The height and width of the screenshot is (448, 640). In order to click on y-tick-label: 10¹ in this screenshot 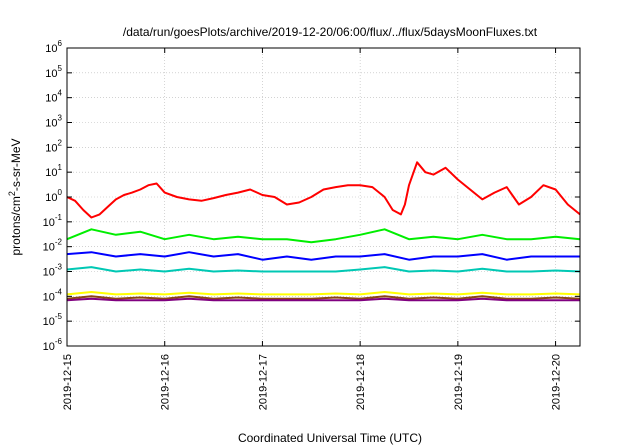, I will do `click(53, 171)`.